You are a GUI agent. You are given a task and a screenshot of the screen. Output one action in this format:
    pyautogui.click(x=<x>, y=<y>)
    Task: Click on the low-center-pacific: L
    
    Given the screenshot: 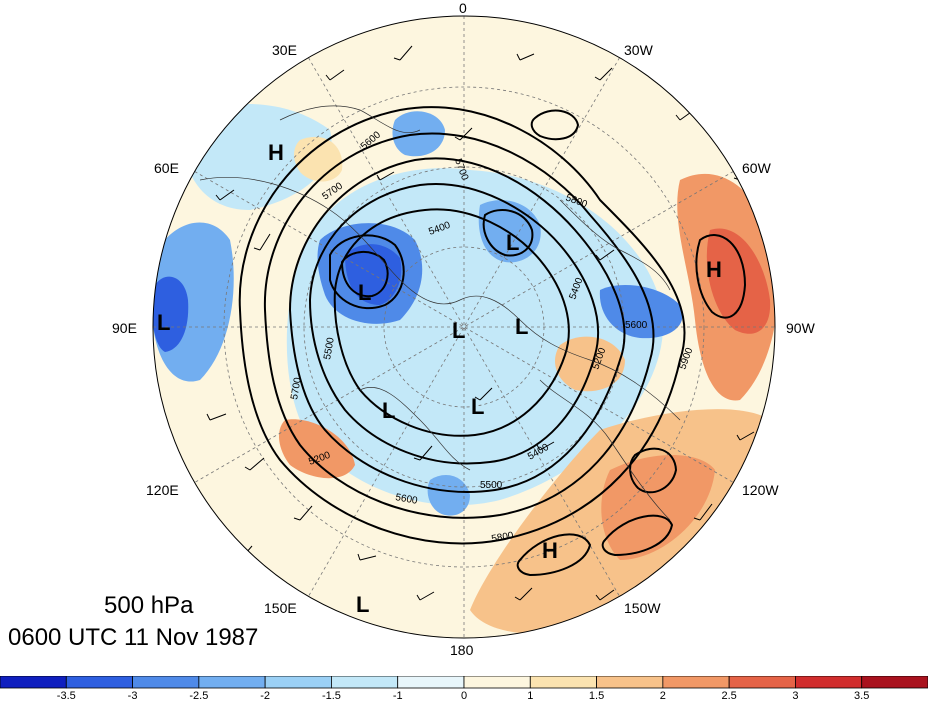 What is the action you would take?
    pyautogui.click(x=362, y=604)
    